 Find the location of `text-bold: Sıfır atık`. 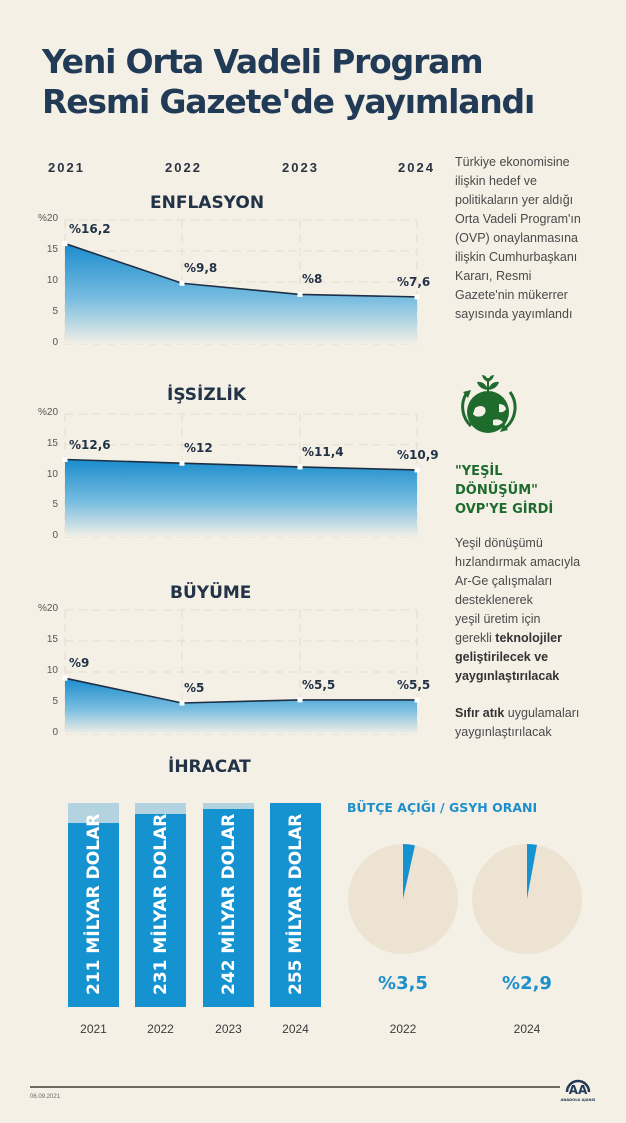

text-bold: Sıfır atık is located at coordinates (480, 713).